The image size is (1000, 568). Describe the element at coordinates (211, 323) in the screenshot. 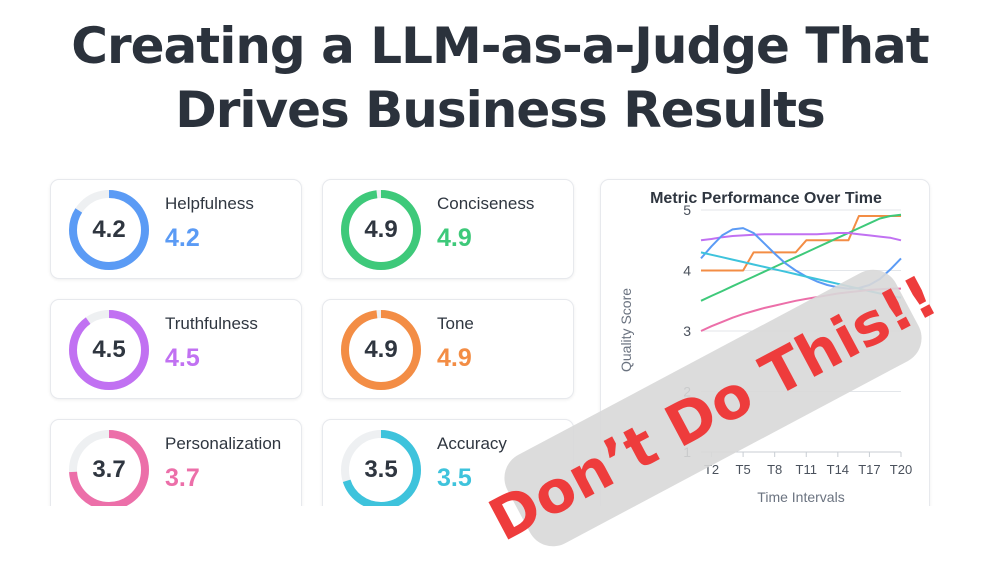

I see `metric-name: Truthfulness` at that location.